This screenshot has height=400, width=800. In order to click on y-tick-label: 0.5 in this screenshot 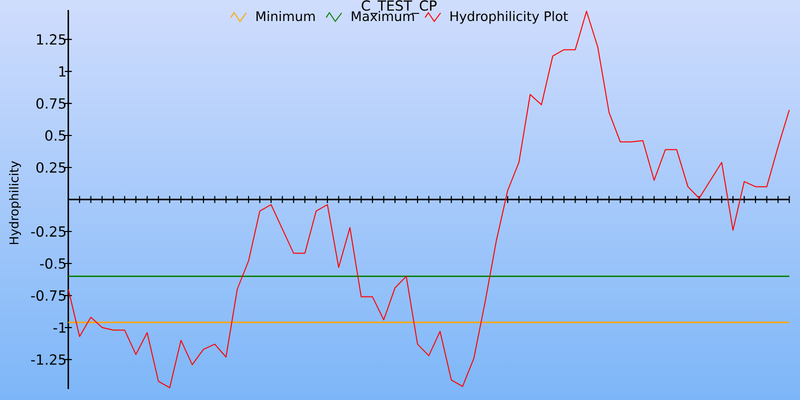, I will do `click(55, 135)`.